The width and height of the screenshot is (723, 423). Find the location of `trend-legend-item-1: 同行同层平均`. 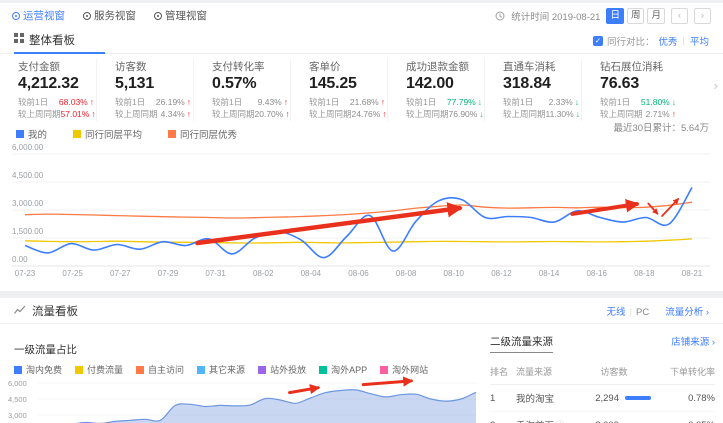

trend-legend-item-1: 同行同层平均 is located at coordinates (107, 134).